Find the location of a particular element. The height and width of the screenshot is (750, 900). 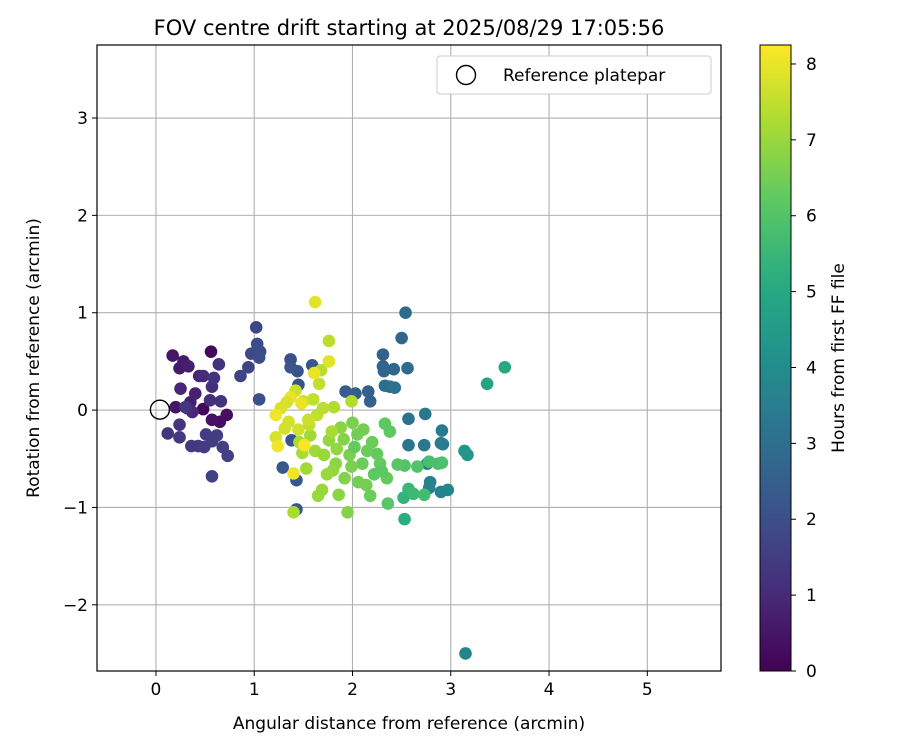

colorbar-tick-label: 8 is located at coordinates (811, 65).